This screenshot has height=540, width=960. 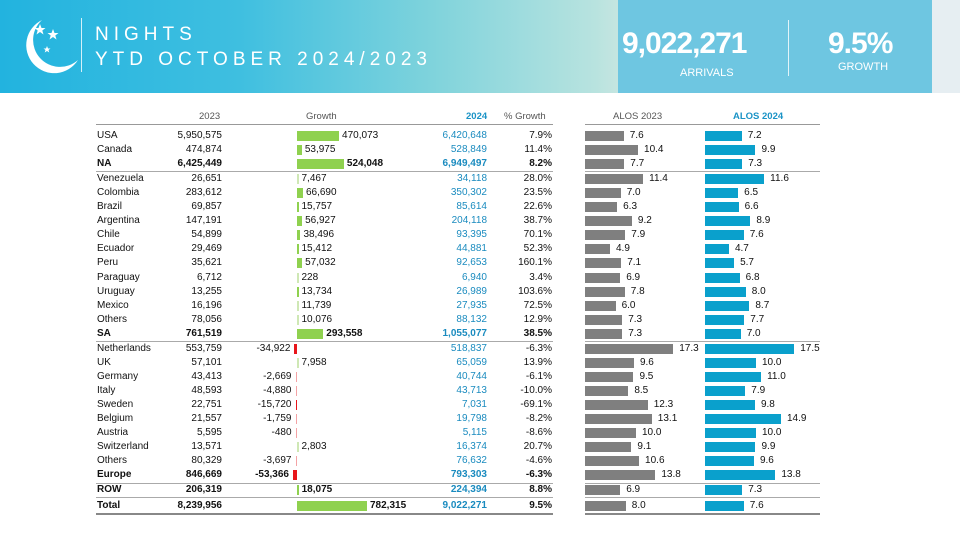 What do you see at coordinates (796, 418) in the screenshot?
I see `alos-2024-value: 14.9` at bounding box center [796, 418].